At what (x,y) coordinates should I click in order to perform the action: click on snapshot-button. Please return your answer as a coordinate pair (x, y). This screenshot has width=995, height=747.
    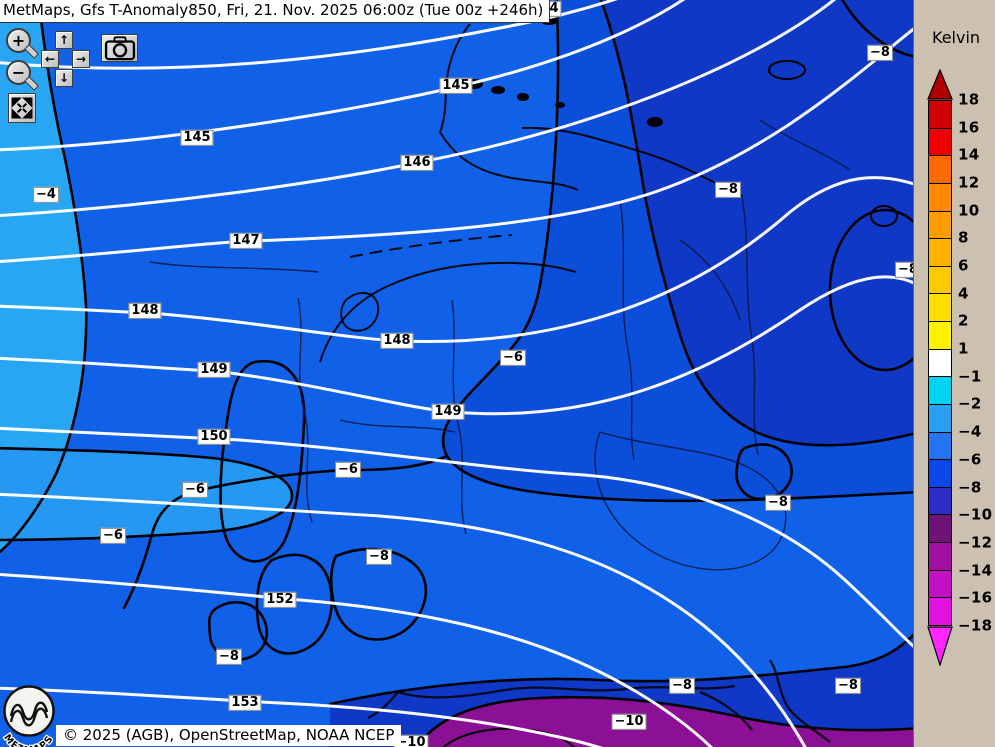
    Looking at the image, I should click on (119, 48).